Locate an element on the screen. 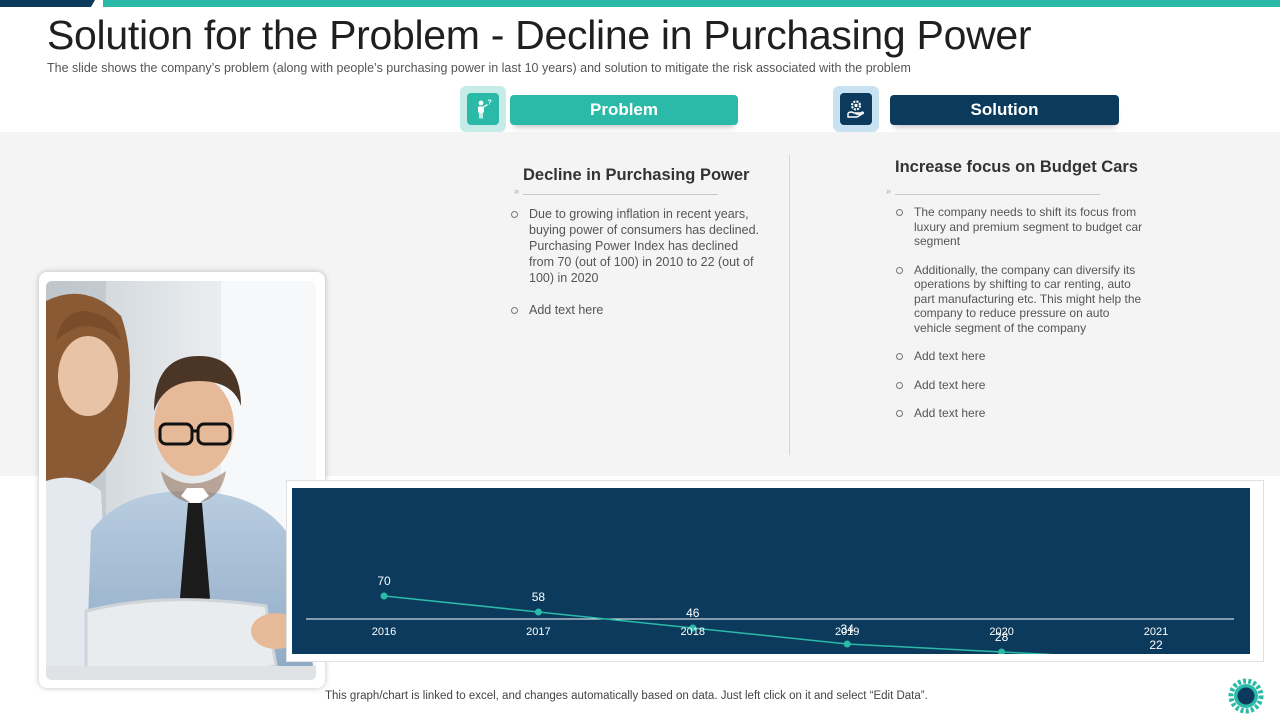  data-label: 46 is located at coordinates (693, 613).